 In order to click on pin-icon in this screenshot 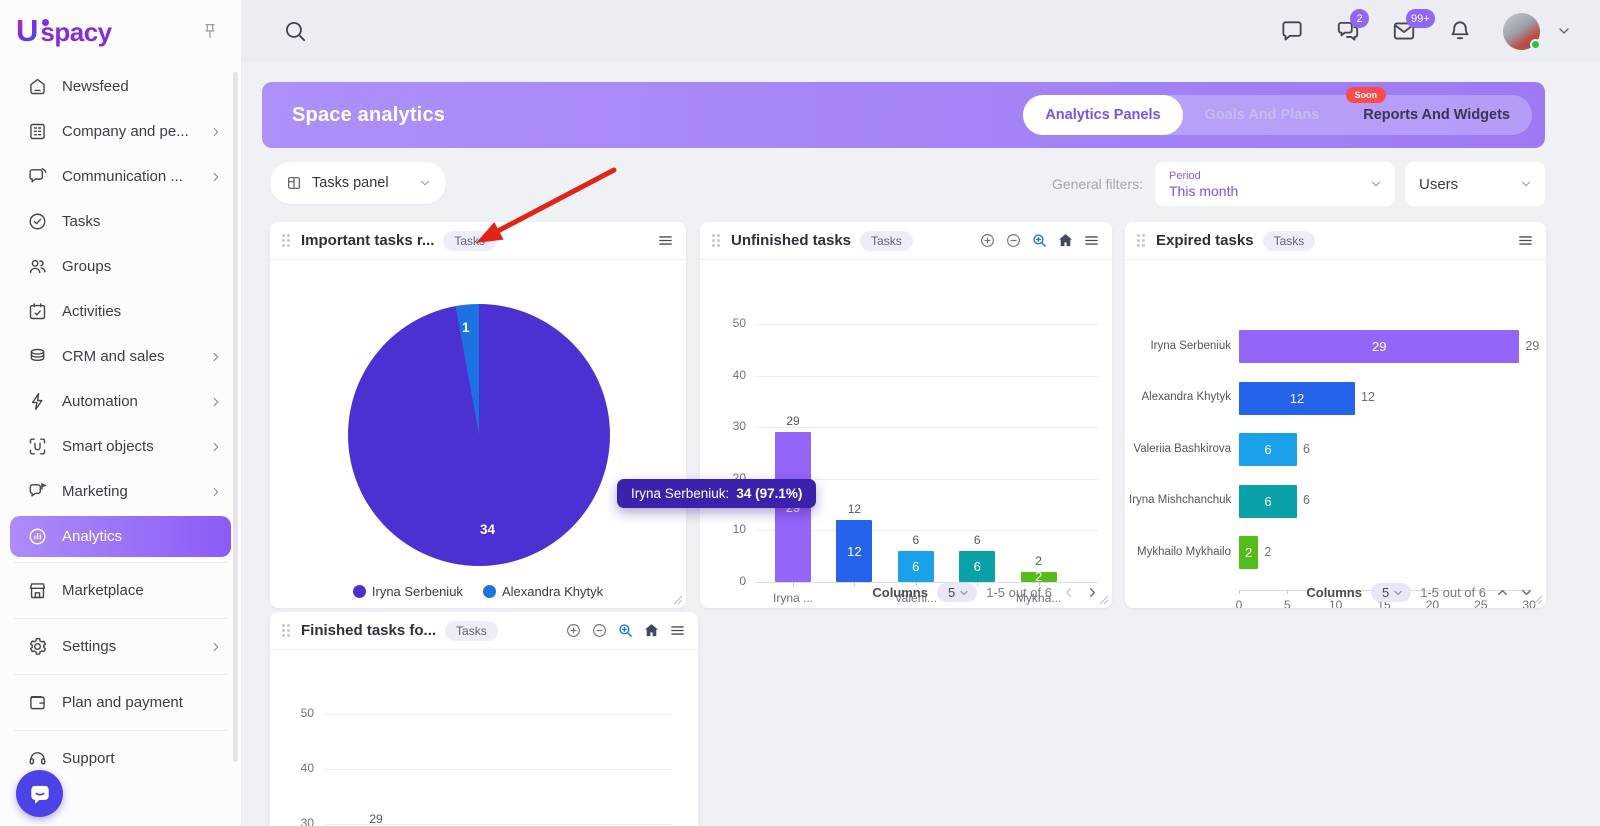, I will do `click(210, 31)`.